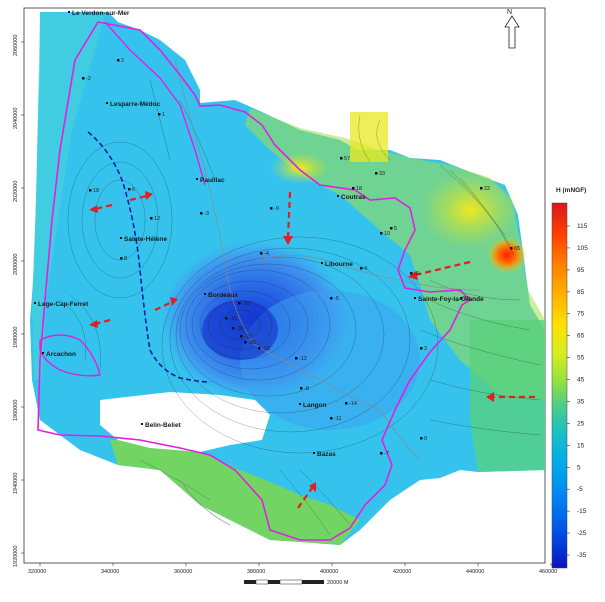 Image resolution: width=605 pixels, height=602 pixels. What do you see at coordinates (395, 229) in the screenshot?
I see `sample-point-value: 5` at bounding box center [395, 229].